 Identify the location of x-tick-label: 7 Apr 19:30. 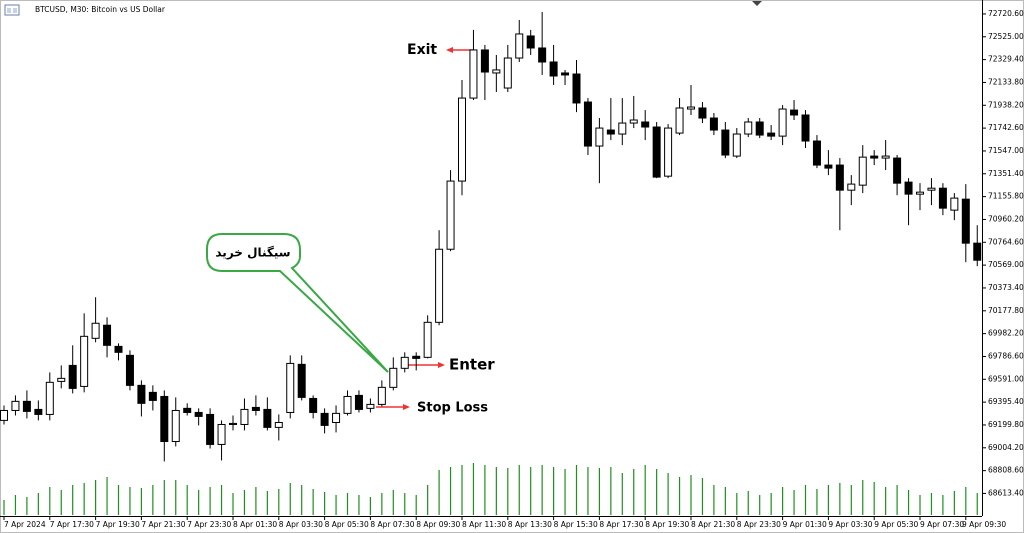
(118, 524).